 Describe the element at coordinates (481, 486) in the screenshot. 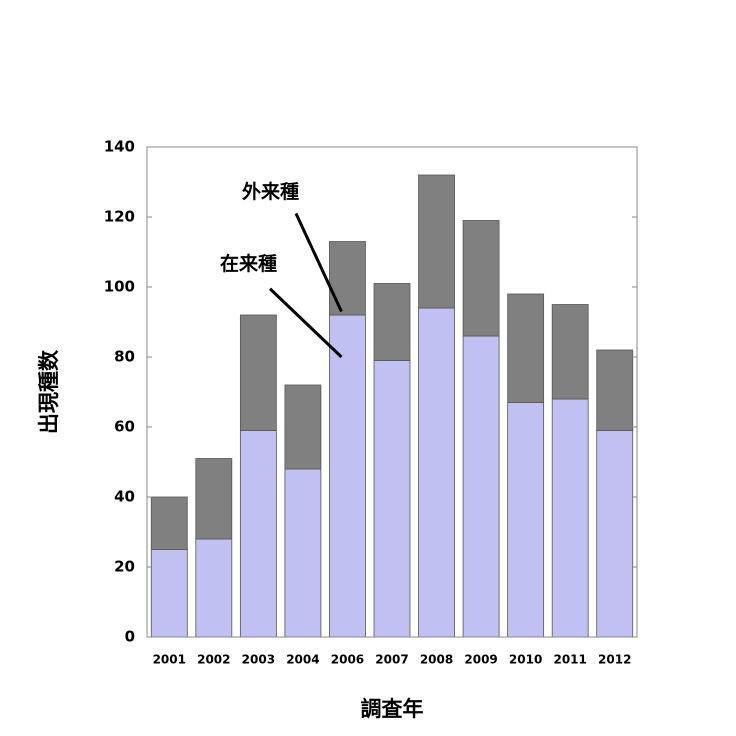

I see `bar-native-2009` at that location.